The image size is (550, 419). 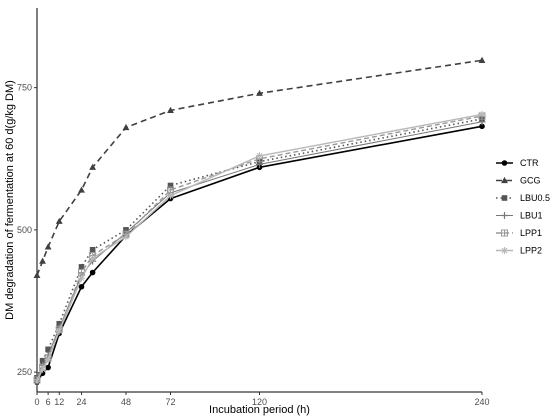 What do you see at coordinates (519, 233) in the screenshot?
I see `legend-item-lpp1: LPP1` at bounding box center [519, 233].